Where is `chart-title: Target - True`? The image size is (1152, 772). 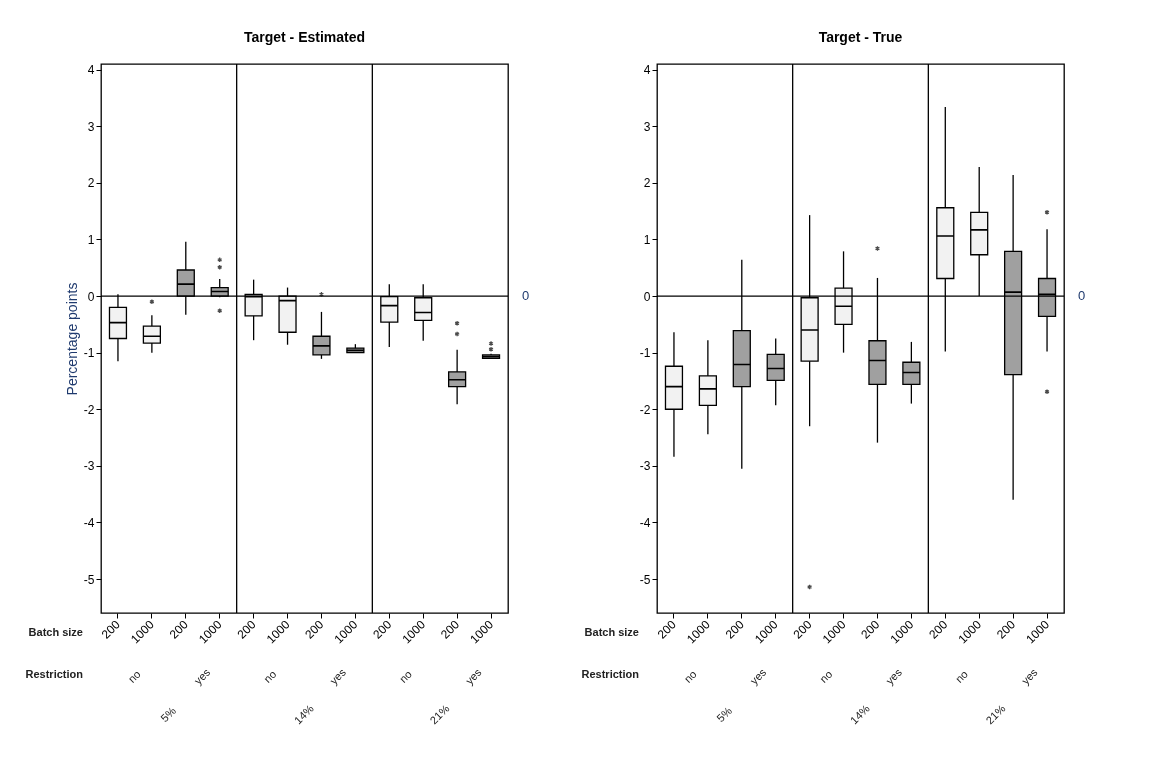
chart-title: Target - True is located at coordinates (860, 37).